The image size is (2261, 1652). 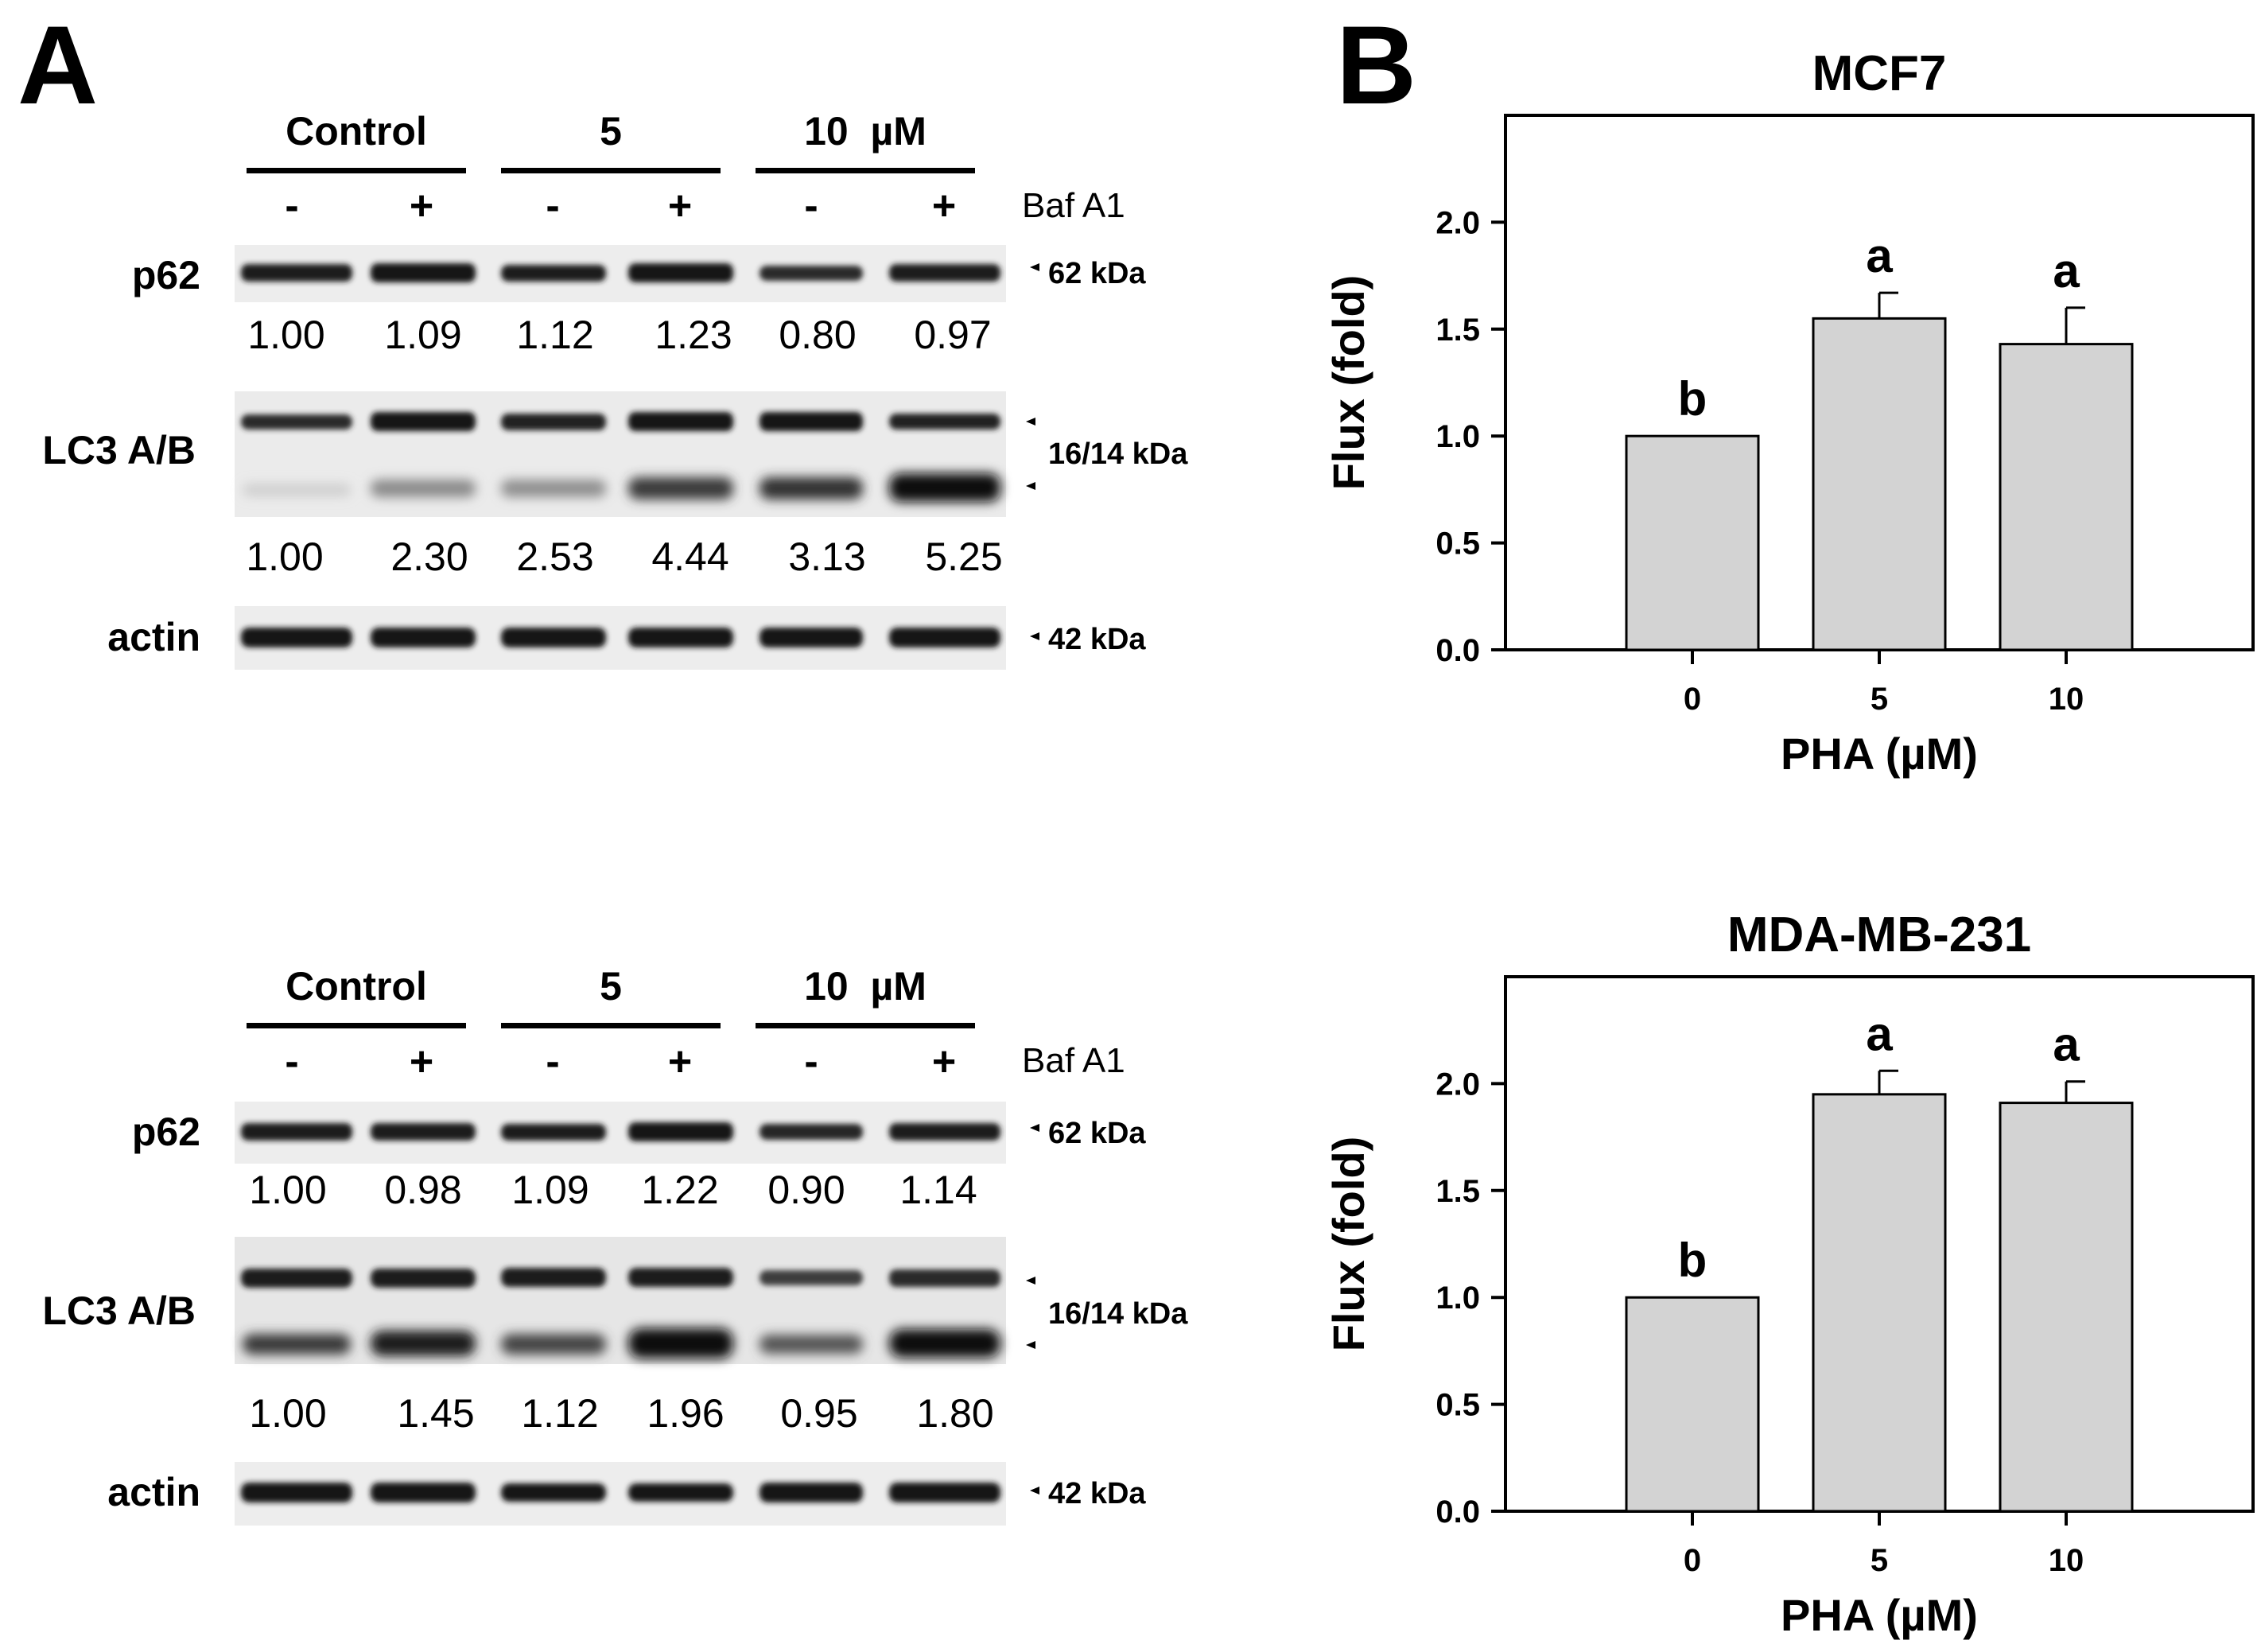 I want to click on band-row-actin, so click(x=620, y=1492).